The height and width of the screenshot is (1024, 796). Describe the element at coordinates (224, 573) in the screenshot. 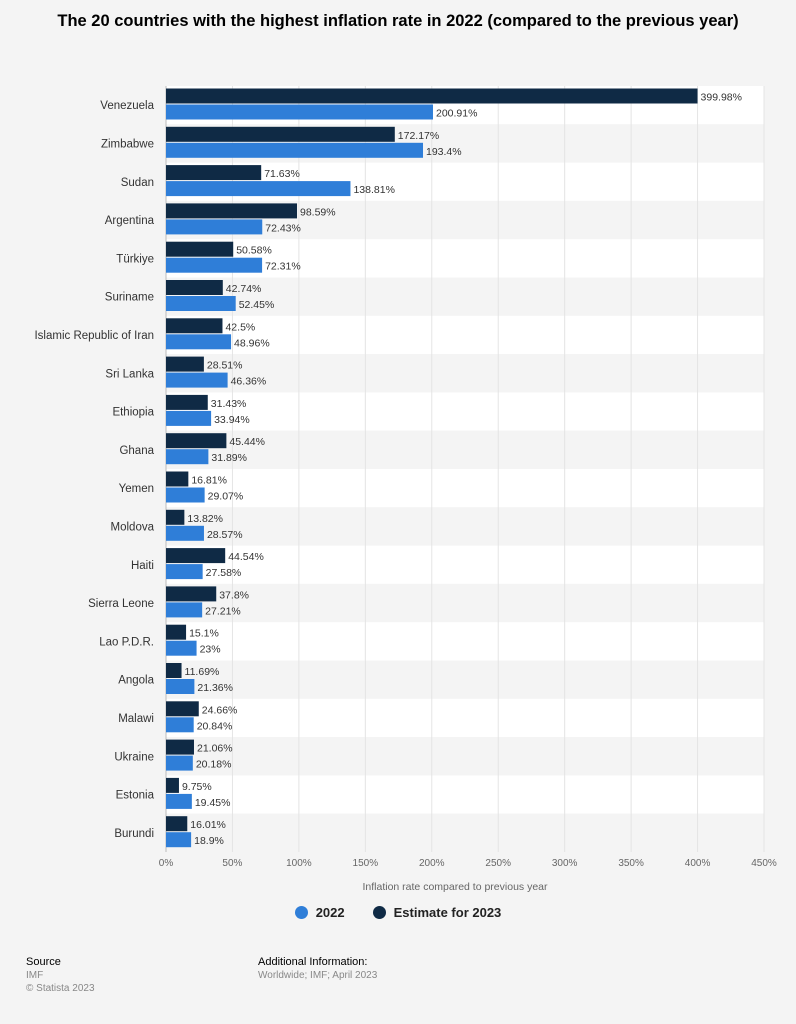

I see `data-label-2022: 27.58%` at that location.